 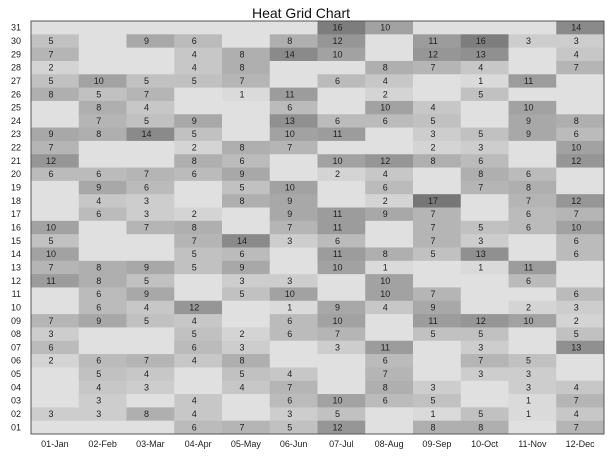 I want to click on heatmap-cell-label: 1, so click(x=242, y=94).